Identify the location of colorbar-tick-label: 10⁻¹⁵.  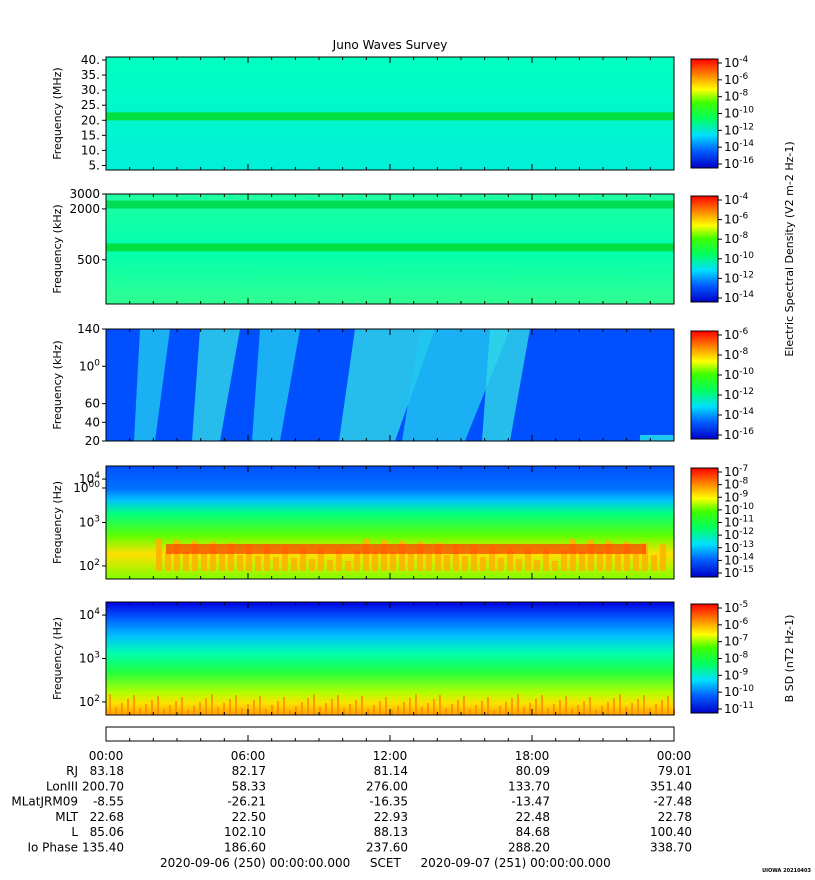
(739, 572).